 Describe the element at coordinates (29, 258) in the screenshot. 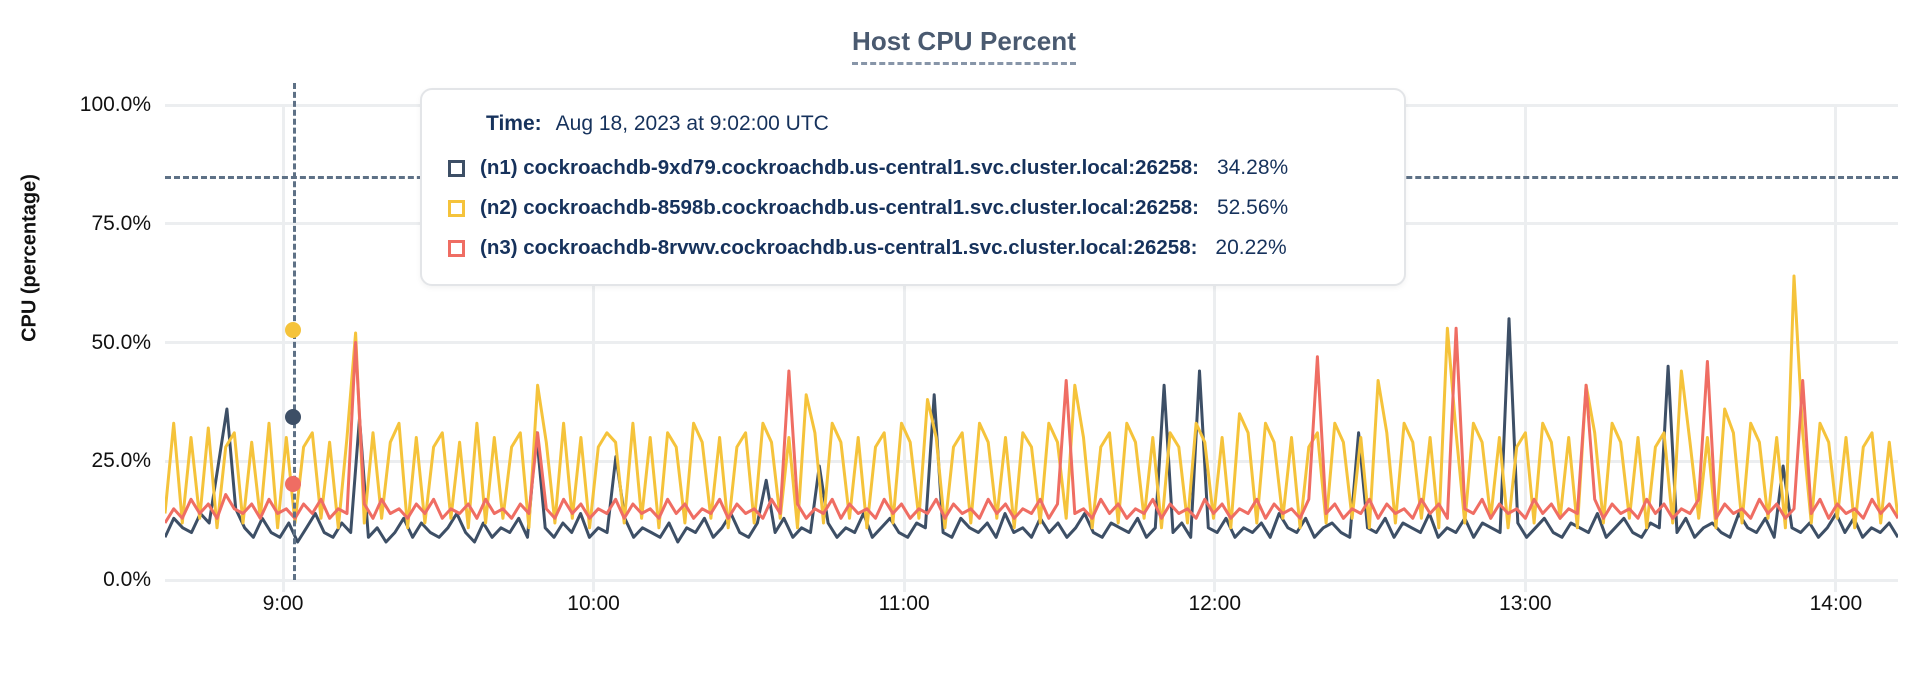

I see `y-axis-title: CPU (percentage)` at that location.